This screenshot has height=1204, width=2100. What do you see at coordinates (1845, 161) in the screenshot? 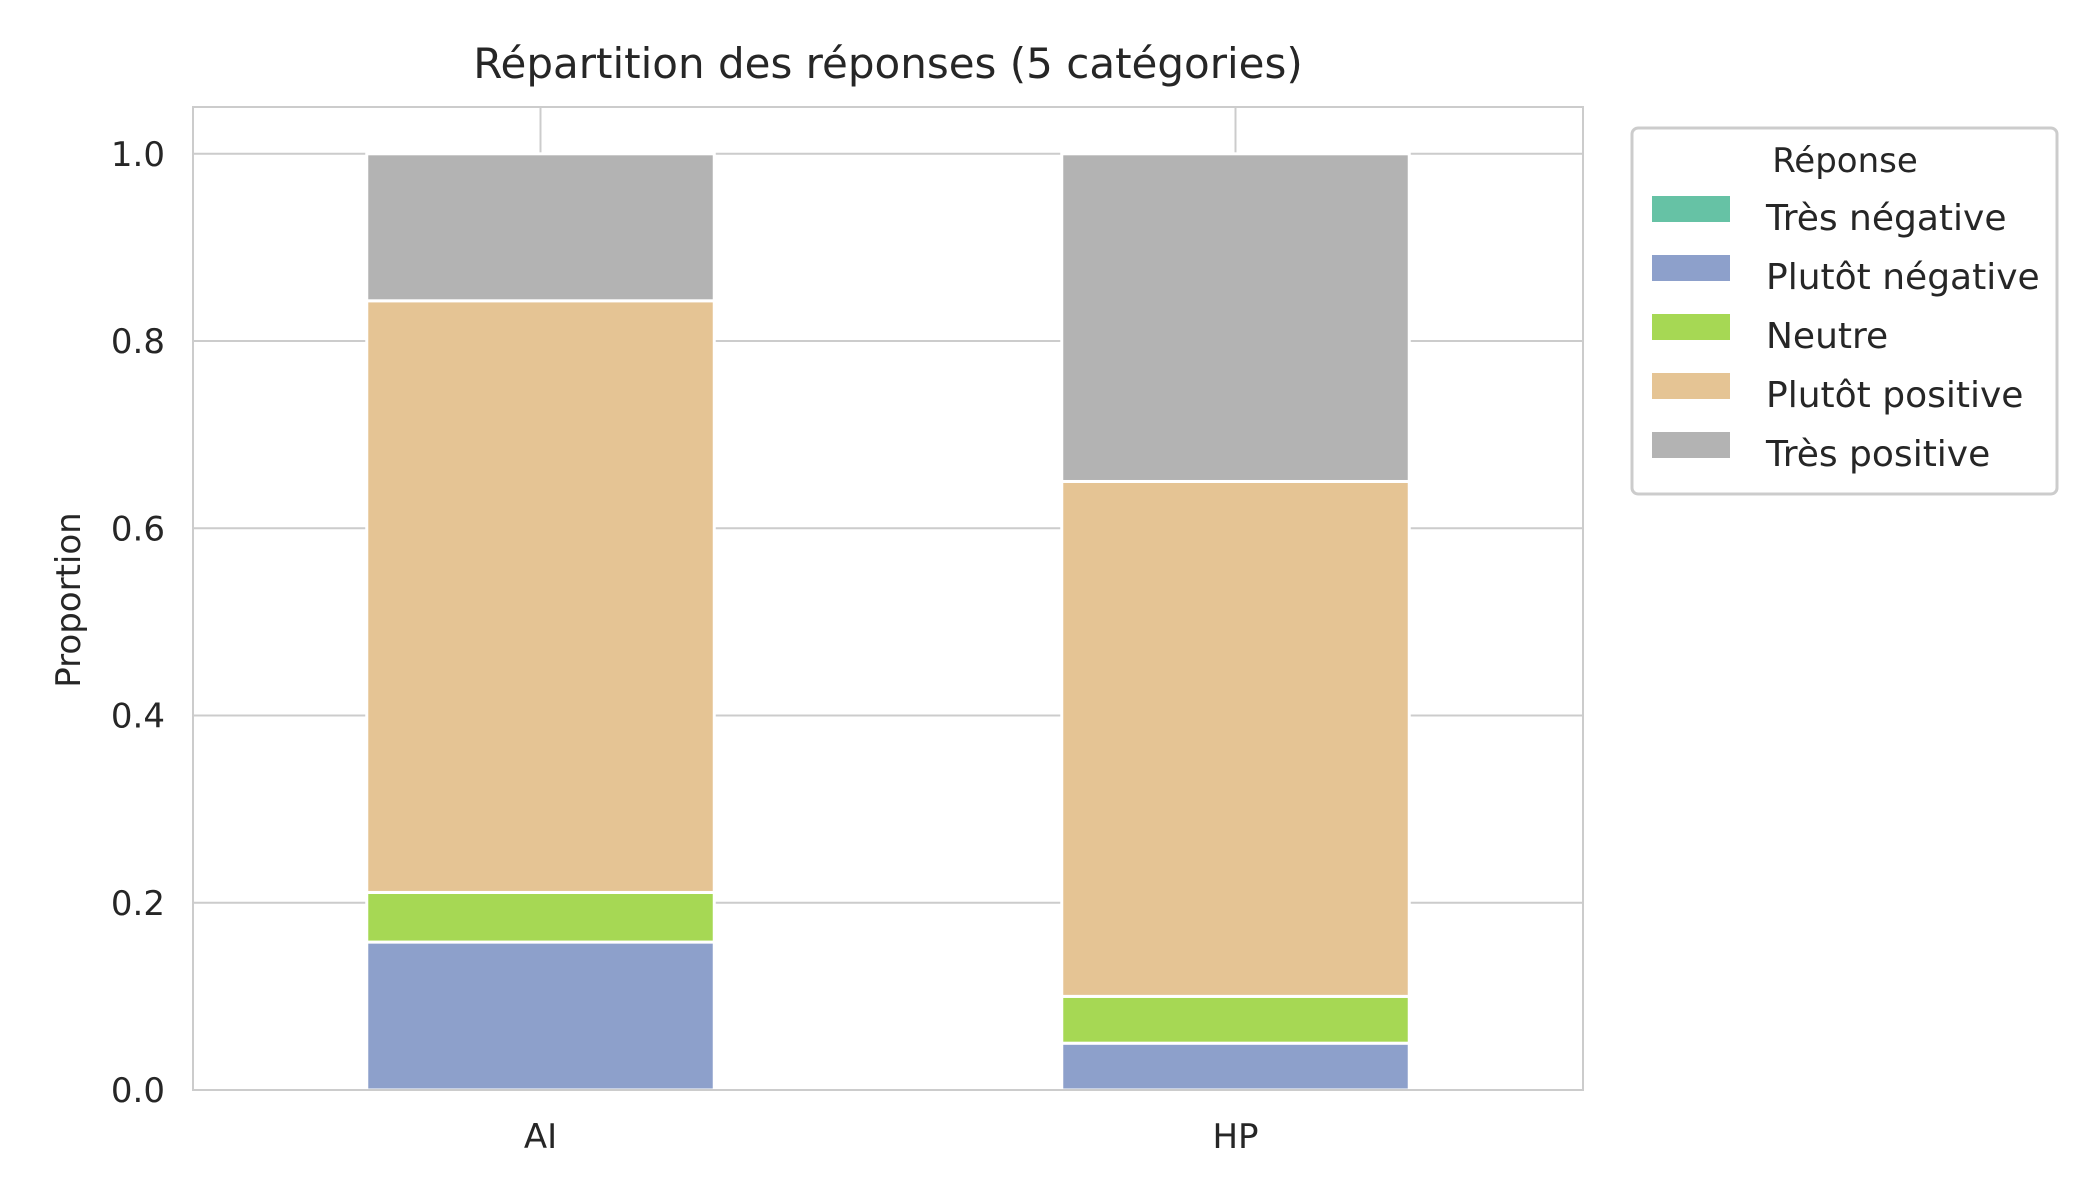
I see `legend-title: Réponse` at bounding box center [1845, 161].